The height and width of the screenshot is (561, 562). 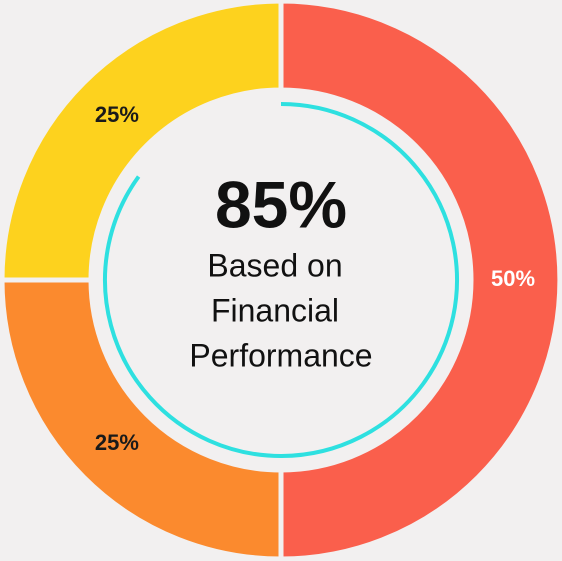 What do you see at coordinates (274, 265) in the screenshot?
I see `center-text: Based on` at bounding box center [274, 265].